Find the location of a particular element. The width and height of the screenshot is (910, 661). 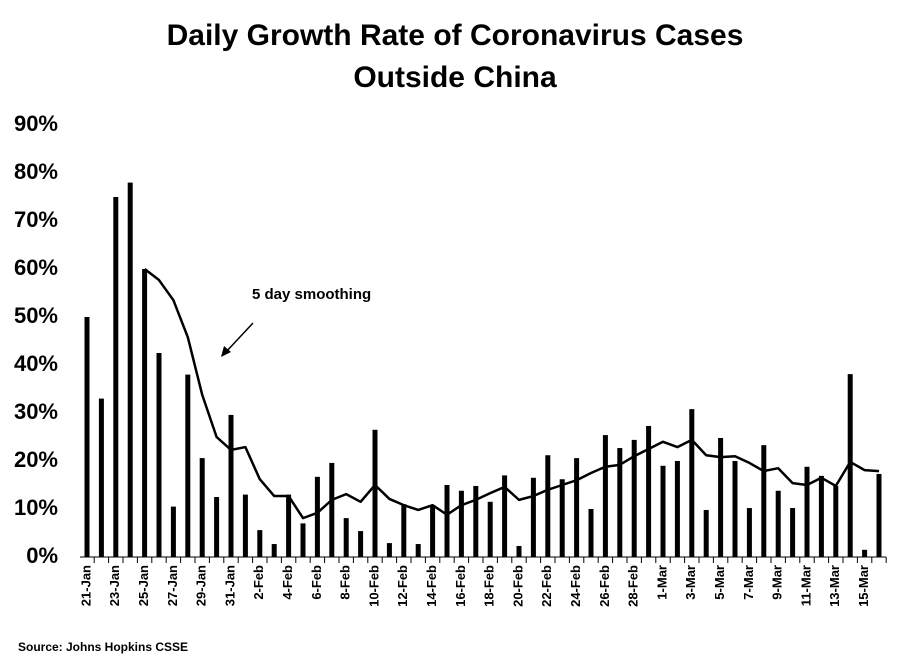

x-tick-label: 31-Jan is located at coordinates (229, 585).